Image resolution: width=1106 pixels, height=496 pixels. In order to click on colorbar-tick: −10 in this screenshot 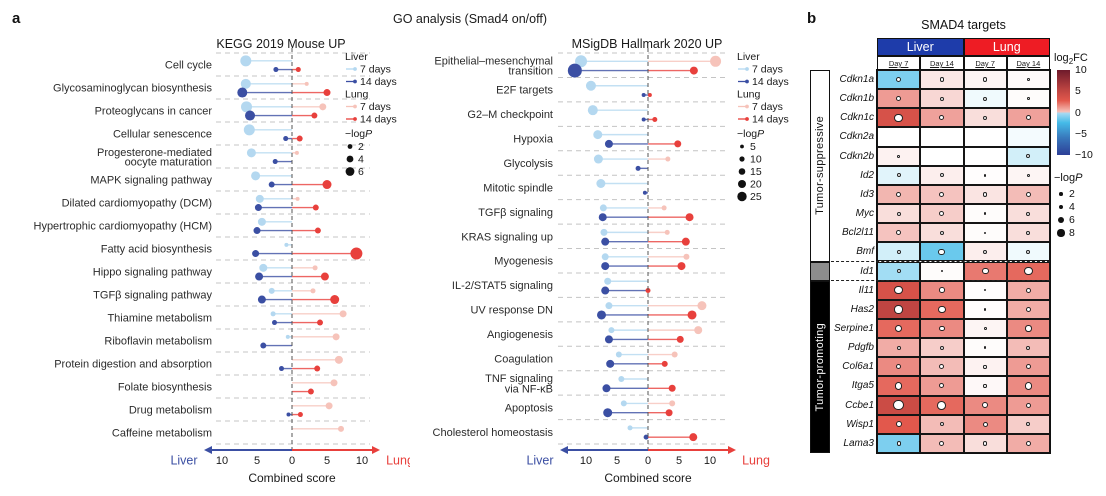, I will do `click(1084, 155)`.